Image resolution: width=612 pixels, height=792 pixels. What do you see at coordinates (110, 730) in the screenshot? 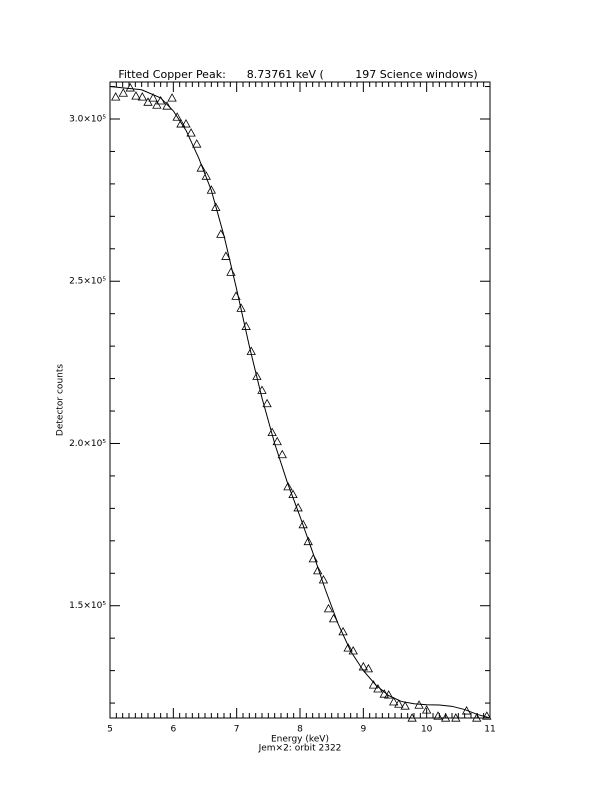
I see `x-tick-label: 5` at bounding box center [110, 730].